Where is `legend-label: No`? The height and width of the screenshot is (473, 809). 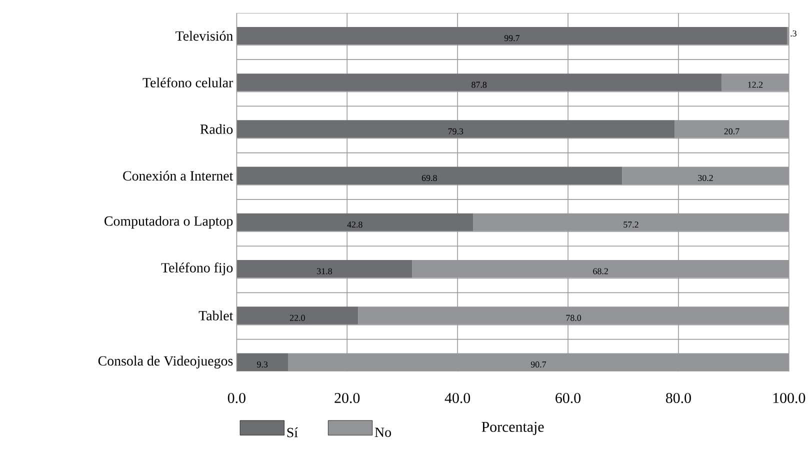
legend-label: No is located at coordinates (382, 432).